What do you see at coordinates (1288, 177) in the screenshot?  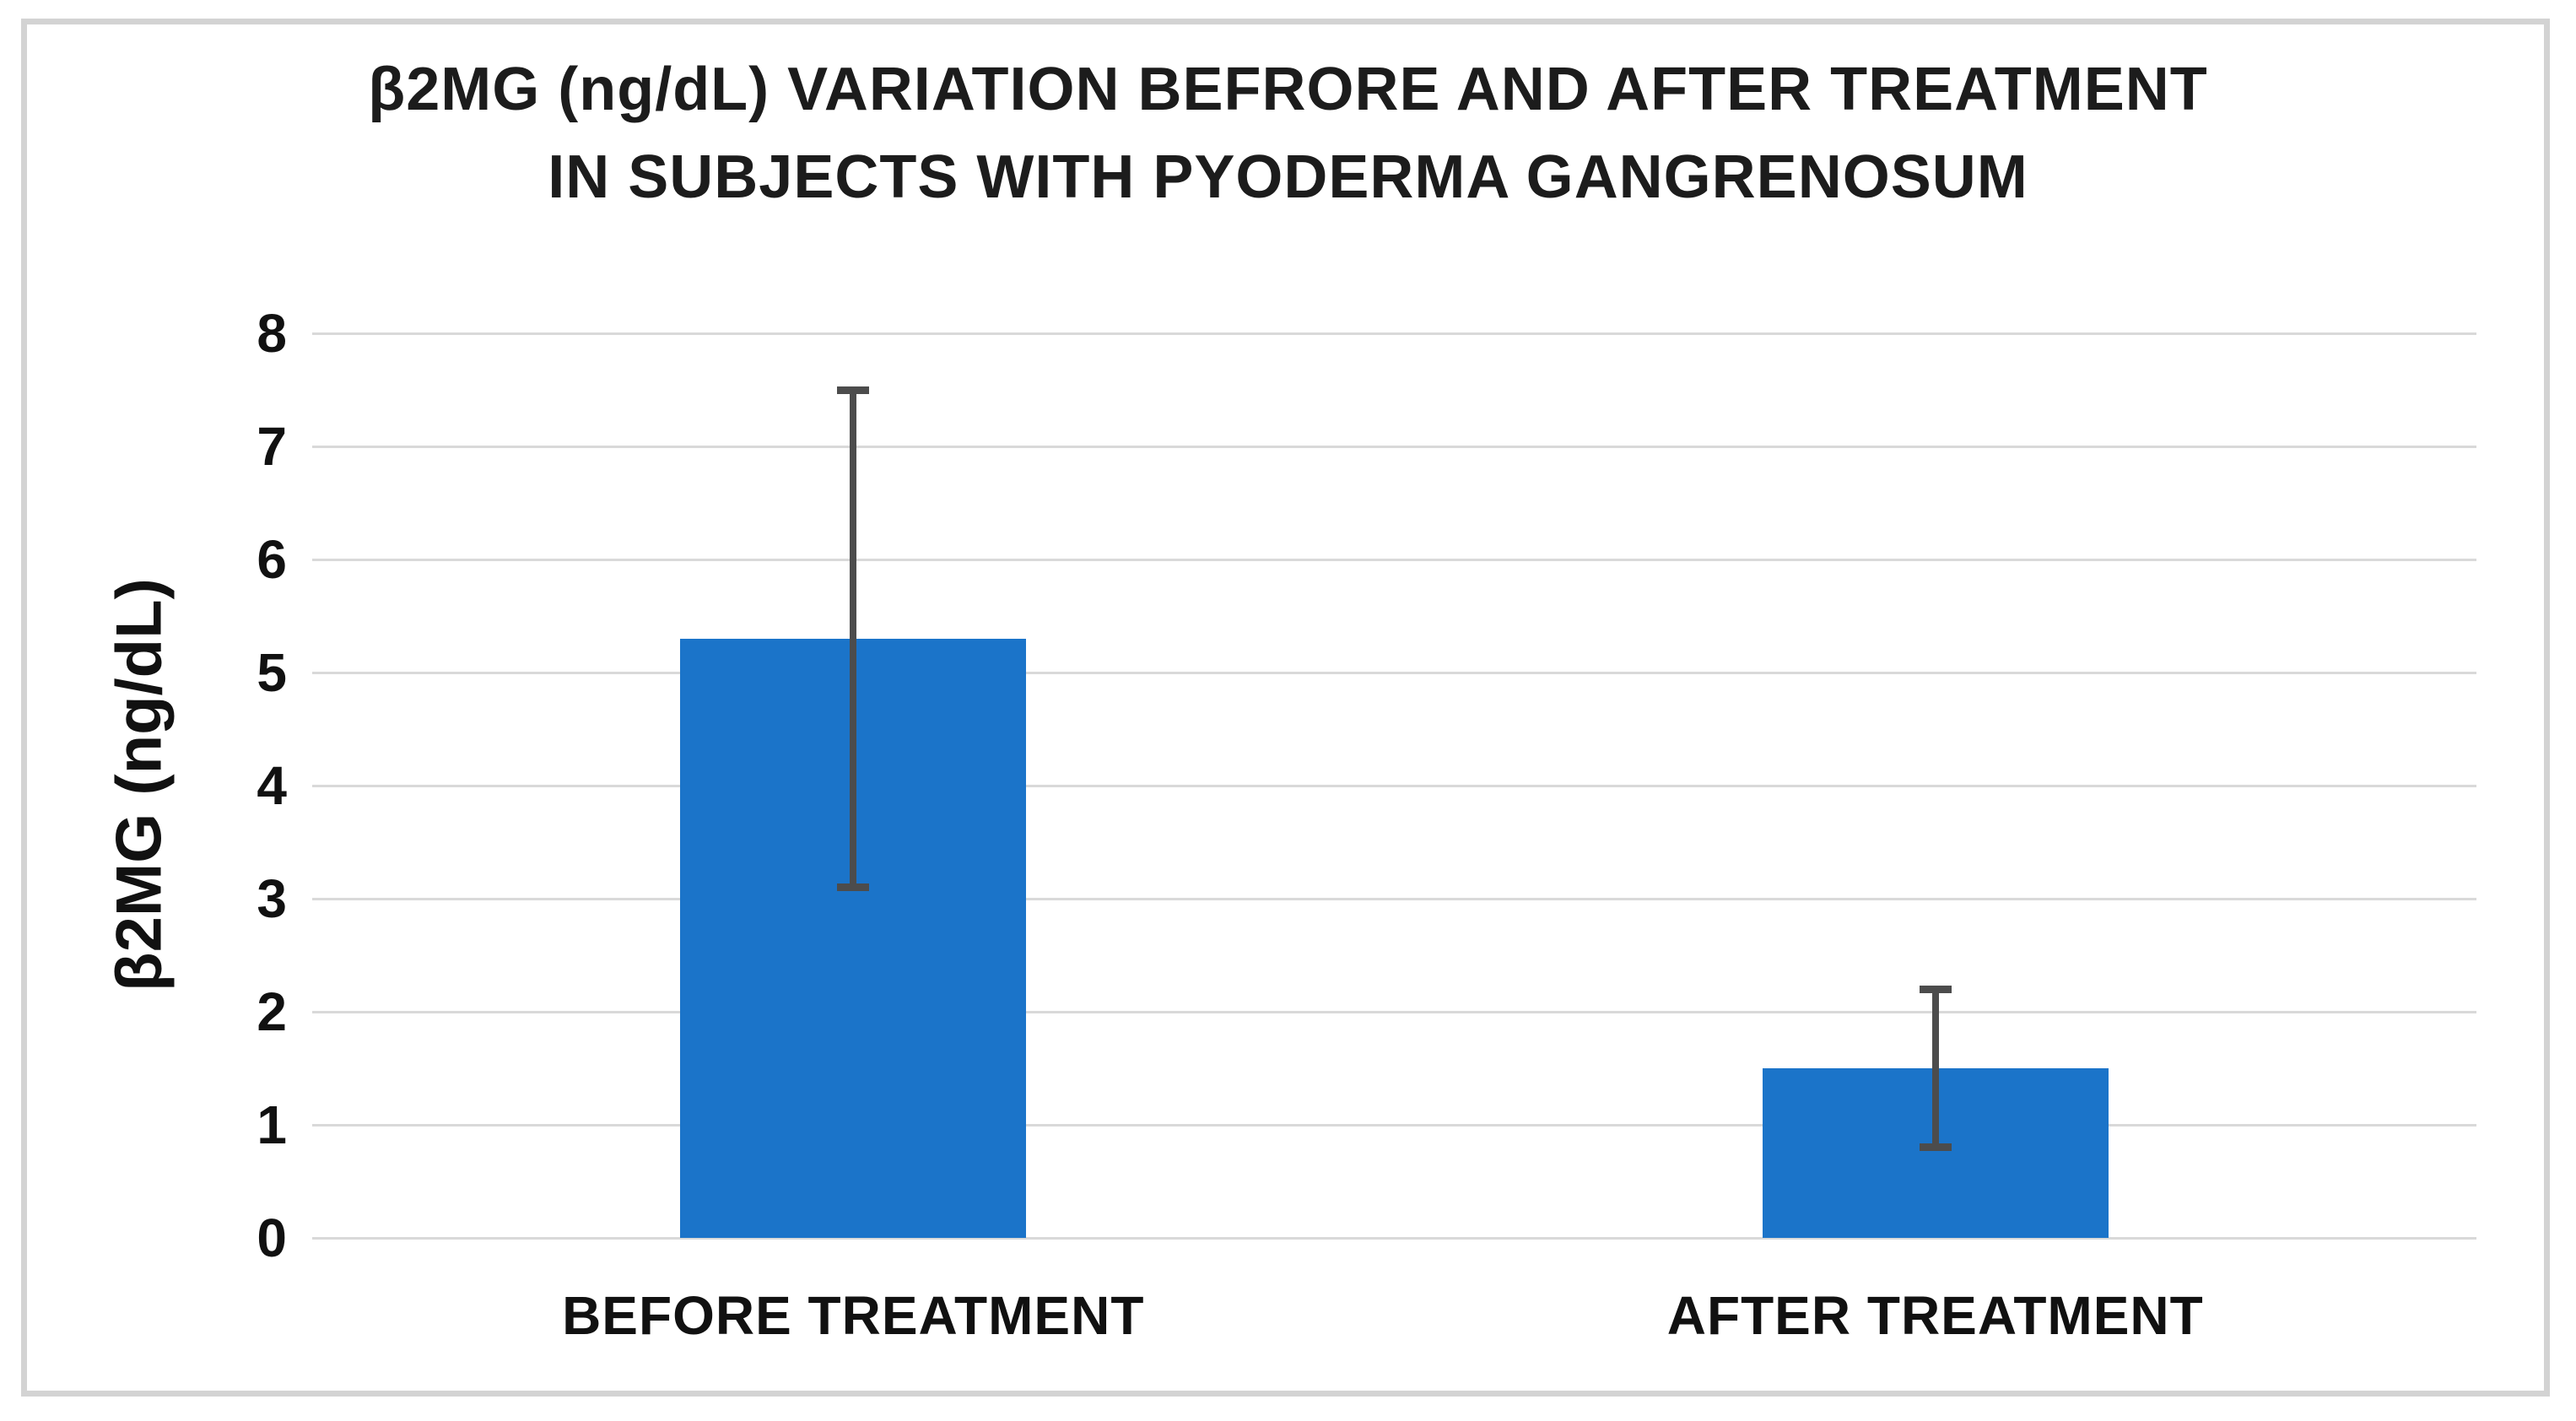 I see `chart-title-line2: IN SUBJECTS WITH PYODERMA GANGRENOSUM` at bounding box center [1288, 177].